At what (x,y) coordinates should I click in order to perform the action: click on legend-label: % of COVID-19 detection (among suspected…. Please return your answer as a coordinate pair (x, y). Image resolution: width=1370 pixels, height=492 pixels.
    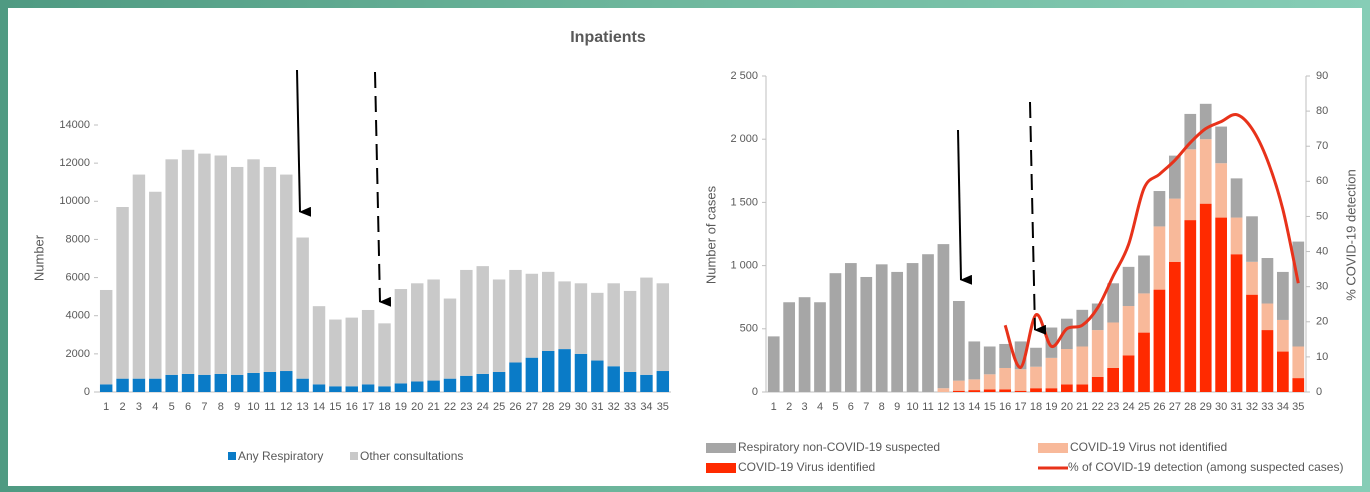
    Looking at the image, I should click on (1205, 467).